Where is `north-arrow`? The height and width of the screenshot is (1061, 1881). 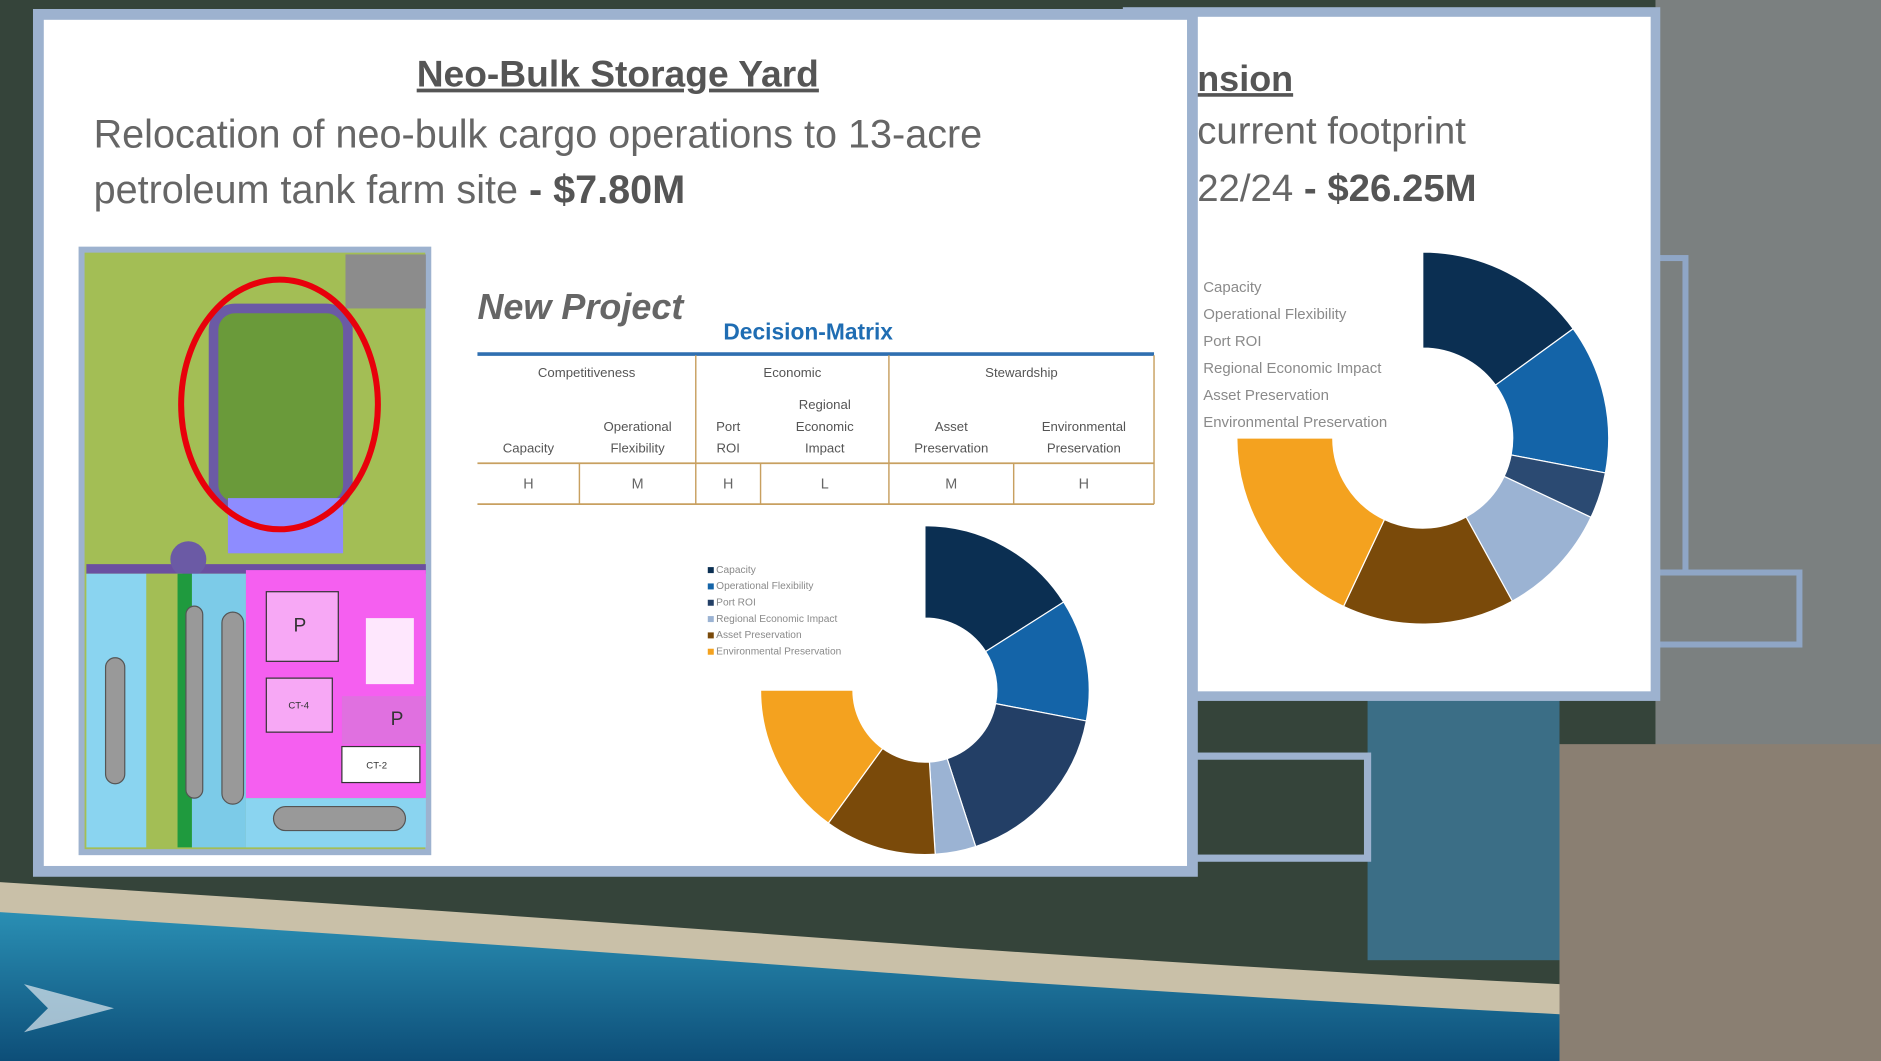
north-arrow is located at coordinates (68, 1008).